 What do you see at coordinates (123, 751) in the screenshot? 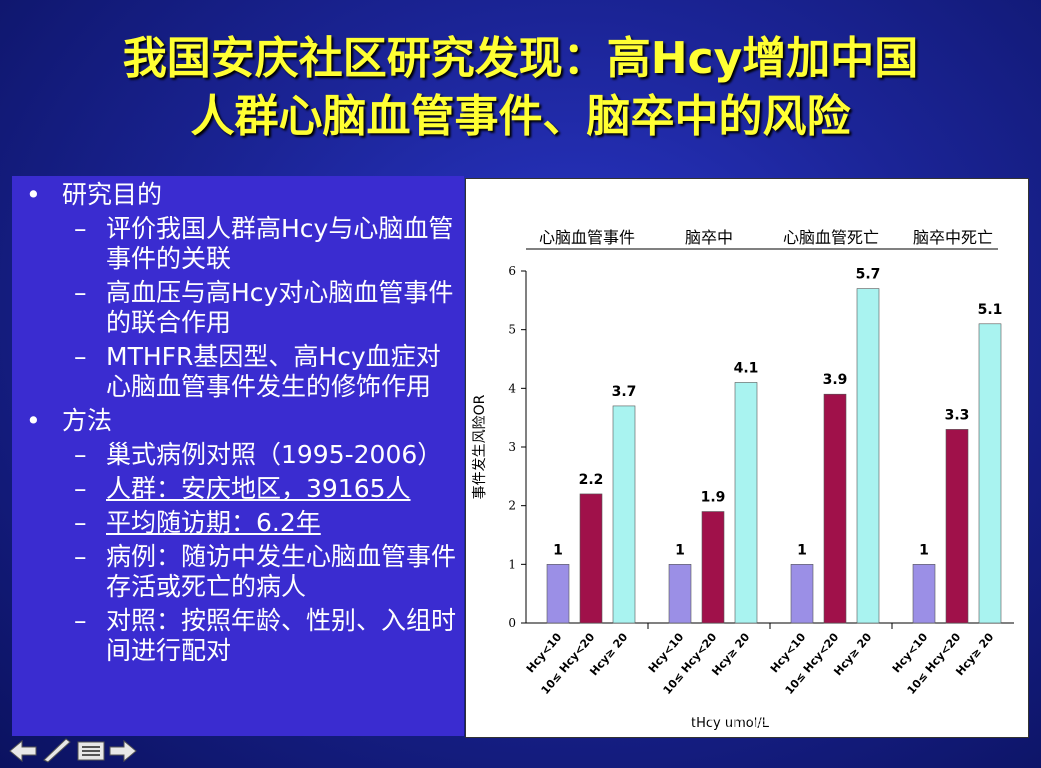
I see `next-arrow-icon` at bounding box center [123, 751].